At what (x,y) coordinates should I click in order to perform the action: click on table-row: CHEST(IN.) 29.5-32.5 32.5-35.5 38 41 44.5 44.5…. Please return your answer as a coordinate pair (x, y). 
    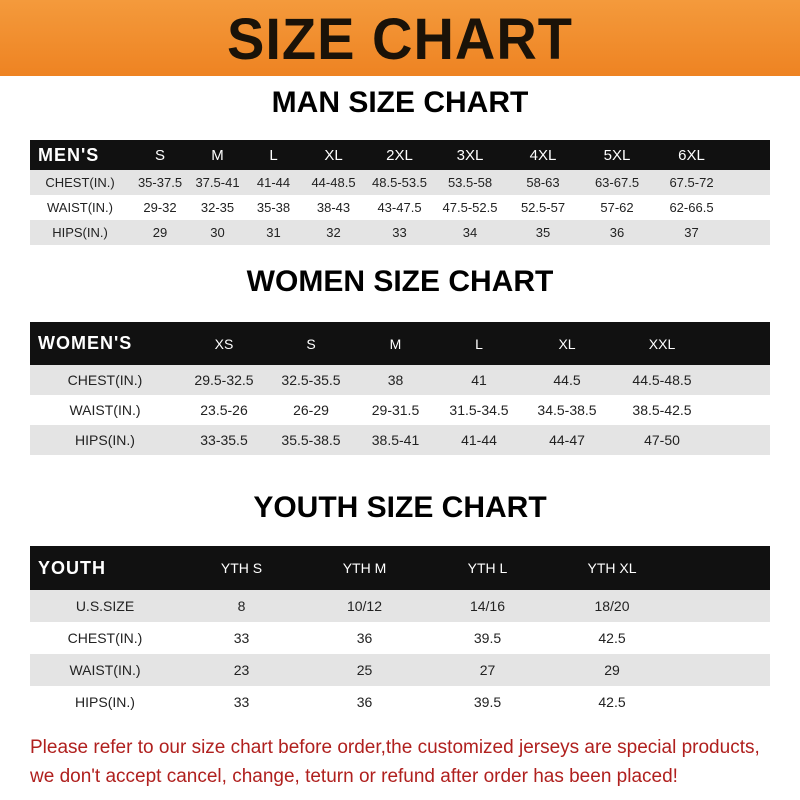
    Looking at the image, I should click on (400, 380).